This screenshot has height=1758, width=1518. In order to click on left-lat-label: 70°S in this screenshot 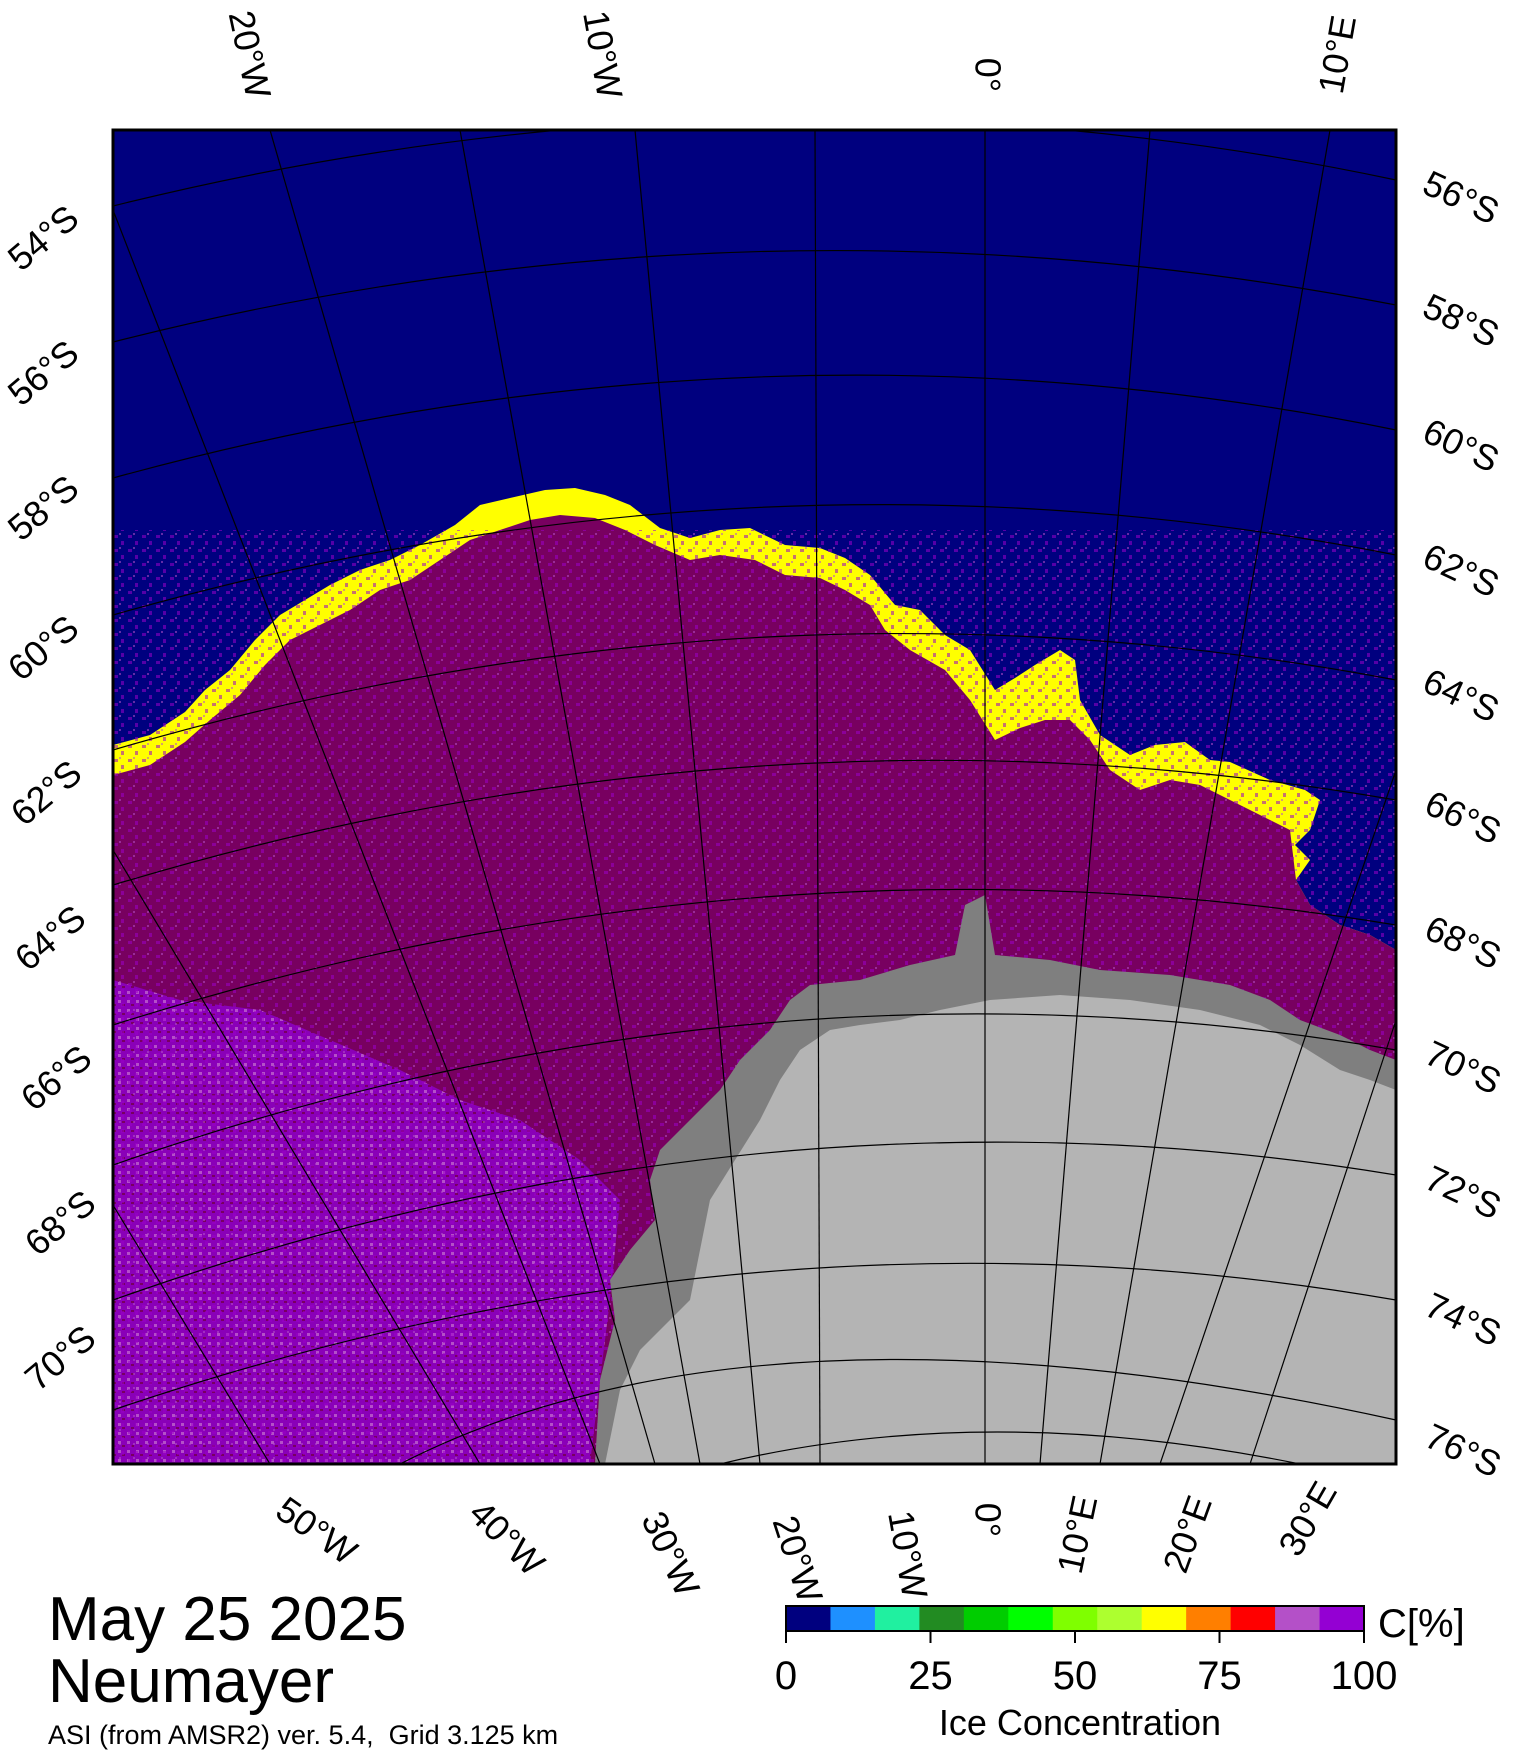, I will do `click(60, 1358)`.